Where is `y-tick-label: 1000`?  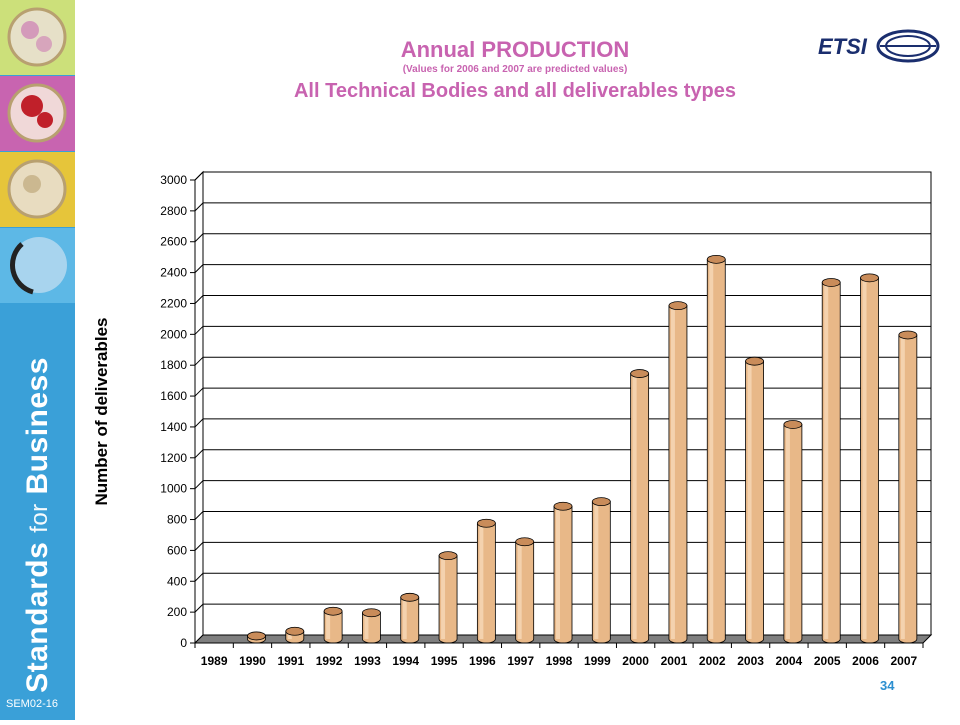 y-tick-label: 1000 is located at coordinates (173, 489).